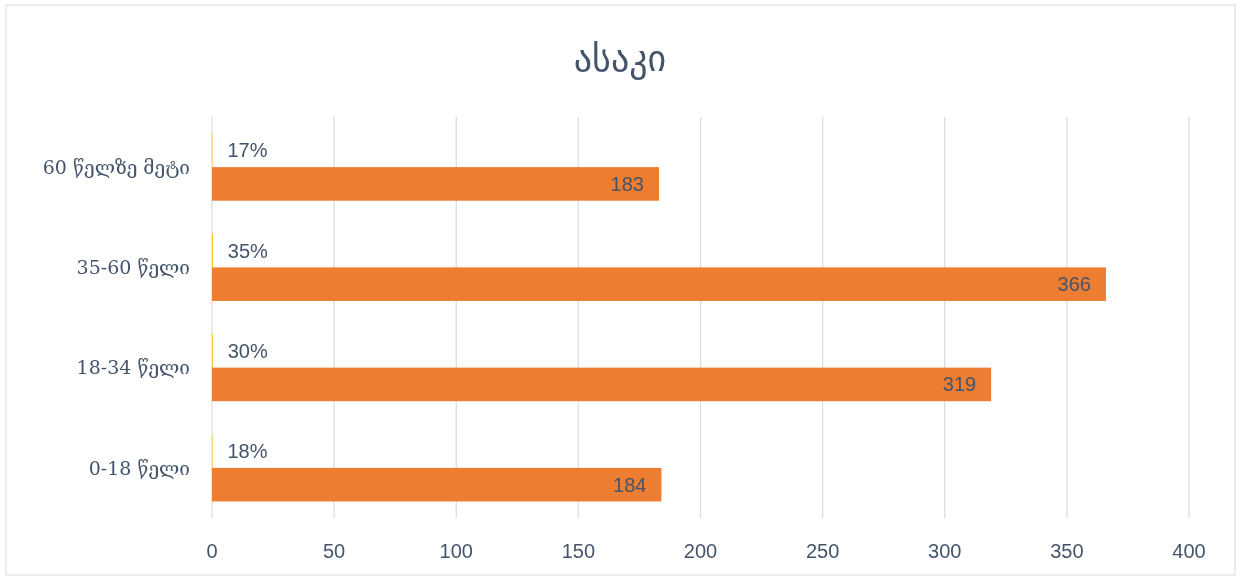  What do you see at coordinates (822, 551) in the screenshot?
I see `x-tick-label: 250` at bounding box center [822, 551].